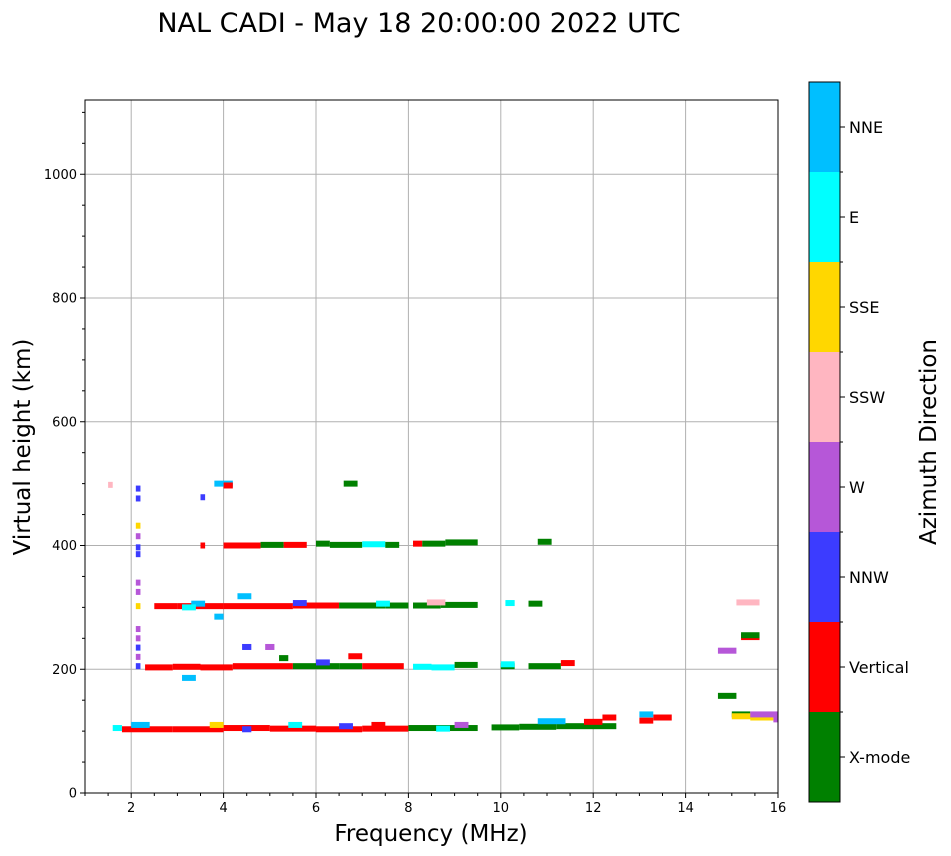 Image resolution: width=951 pixels, height=856 pixels. Describe the element at coordinates (501, 808) in the screenshot. I see `x-tick-label: 10` at that location.